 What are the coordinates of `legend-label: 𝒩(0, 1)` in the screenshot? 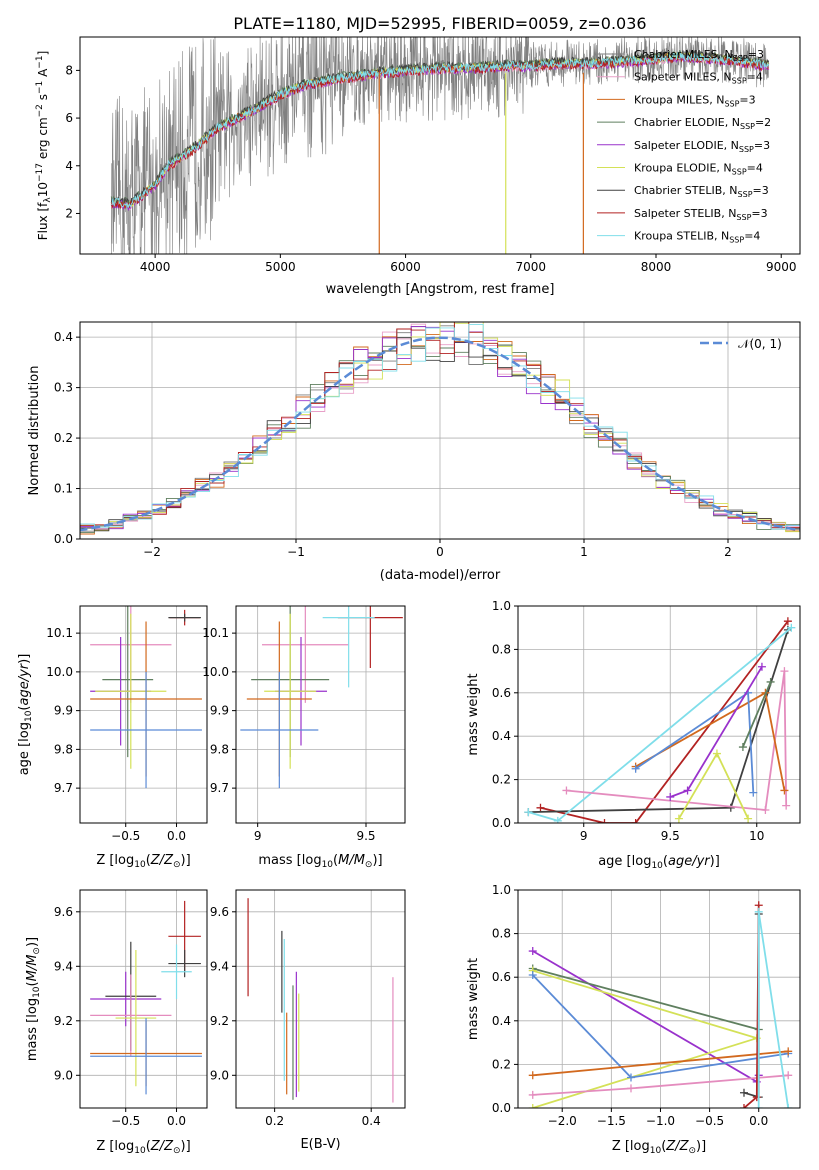 It's located at (760, 344).